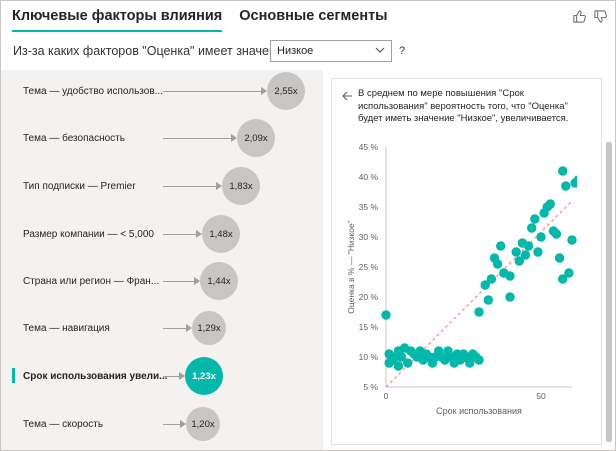 This screenshot has height=451, width=616. Describe the element at coordinates (162, 282) in the screenshot. I see `influencer-row: Страна или регион — Фран... 1,44x` at that location.